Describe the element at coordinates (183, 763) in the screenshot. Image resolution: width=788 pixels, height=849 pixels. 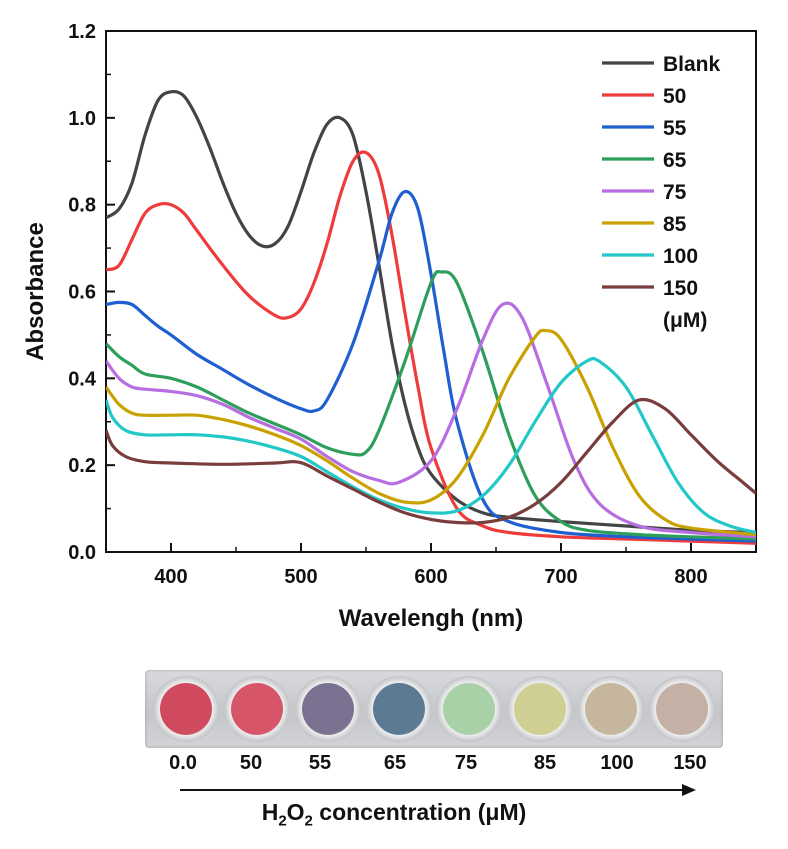
I see `concentration-label: 0.0` at that location.